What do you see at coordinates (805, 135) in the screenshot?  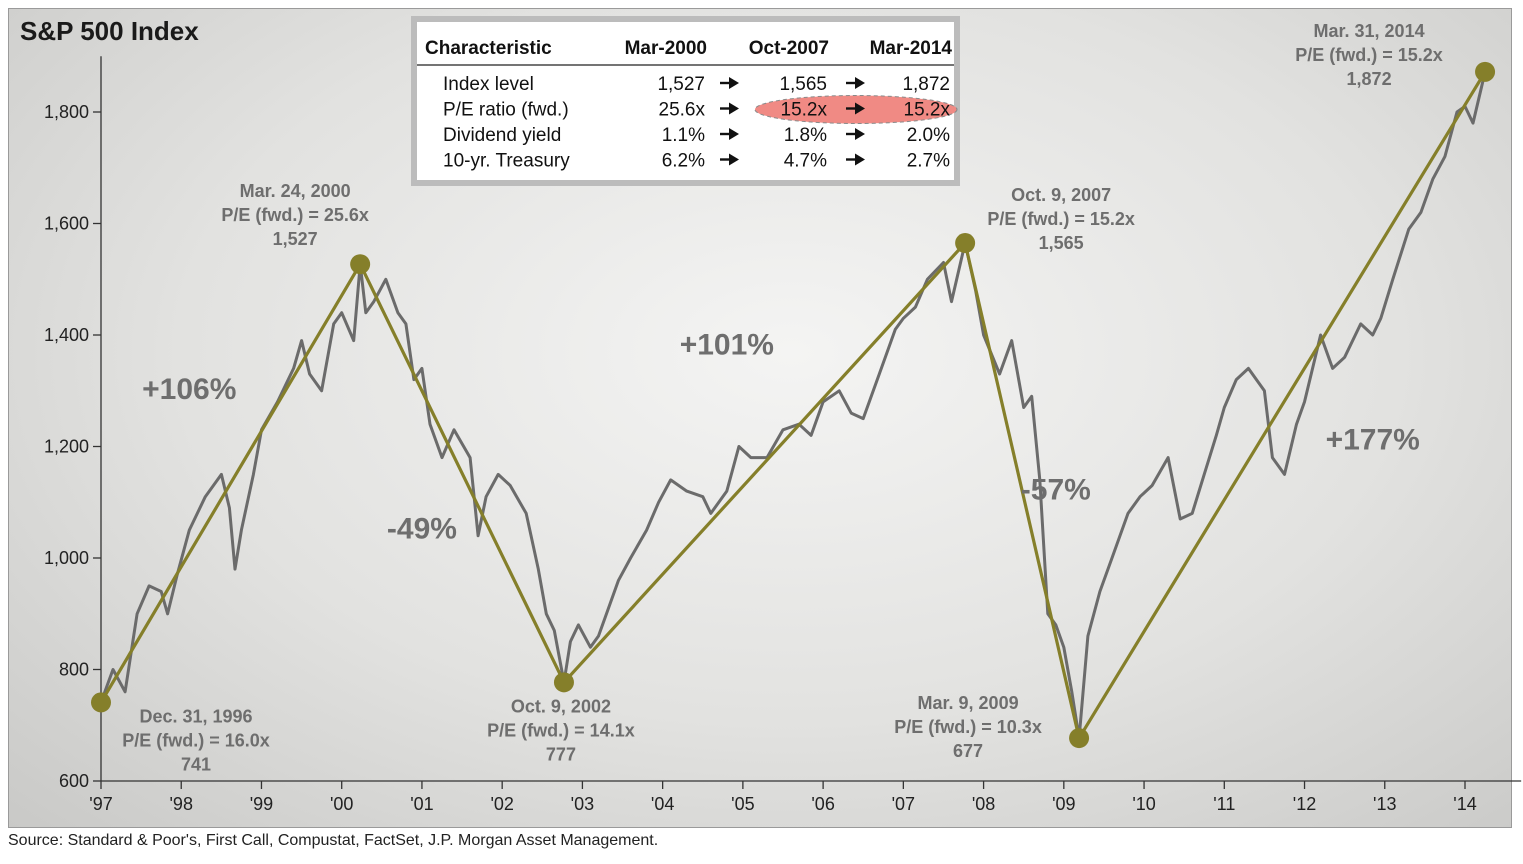 I see `table-cell: 1.8%` at bounding box center [805, 135].